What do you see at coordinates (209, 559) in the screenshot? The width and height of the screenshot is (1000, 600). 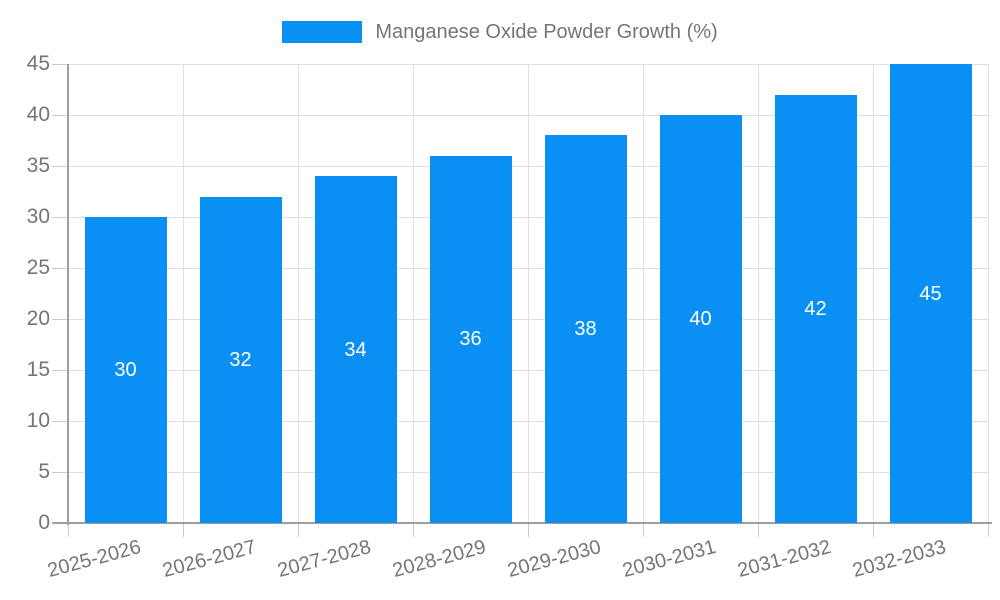 I see `x-axis-category-label: 2026-2027` at bounding box center [209, 559].